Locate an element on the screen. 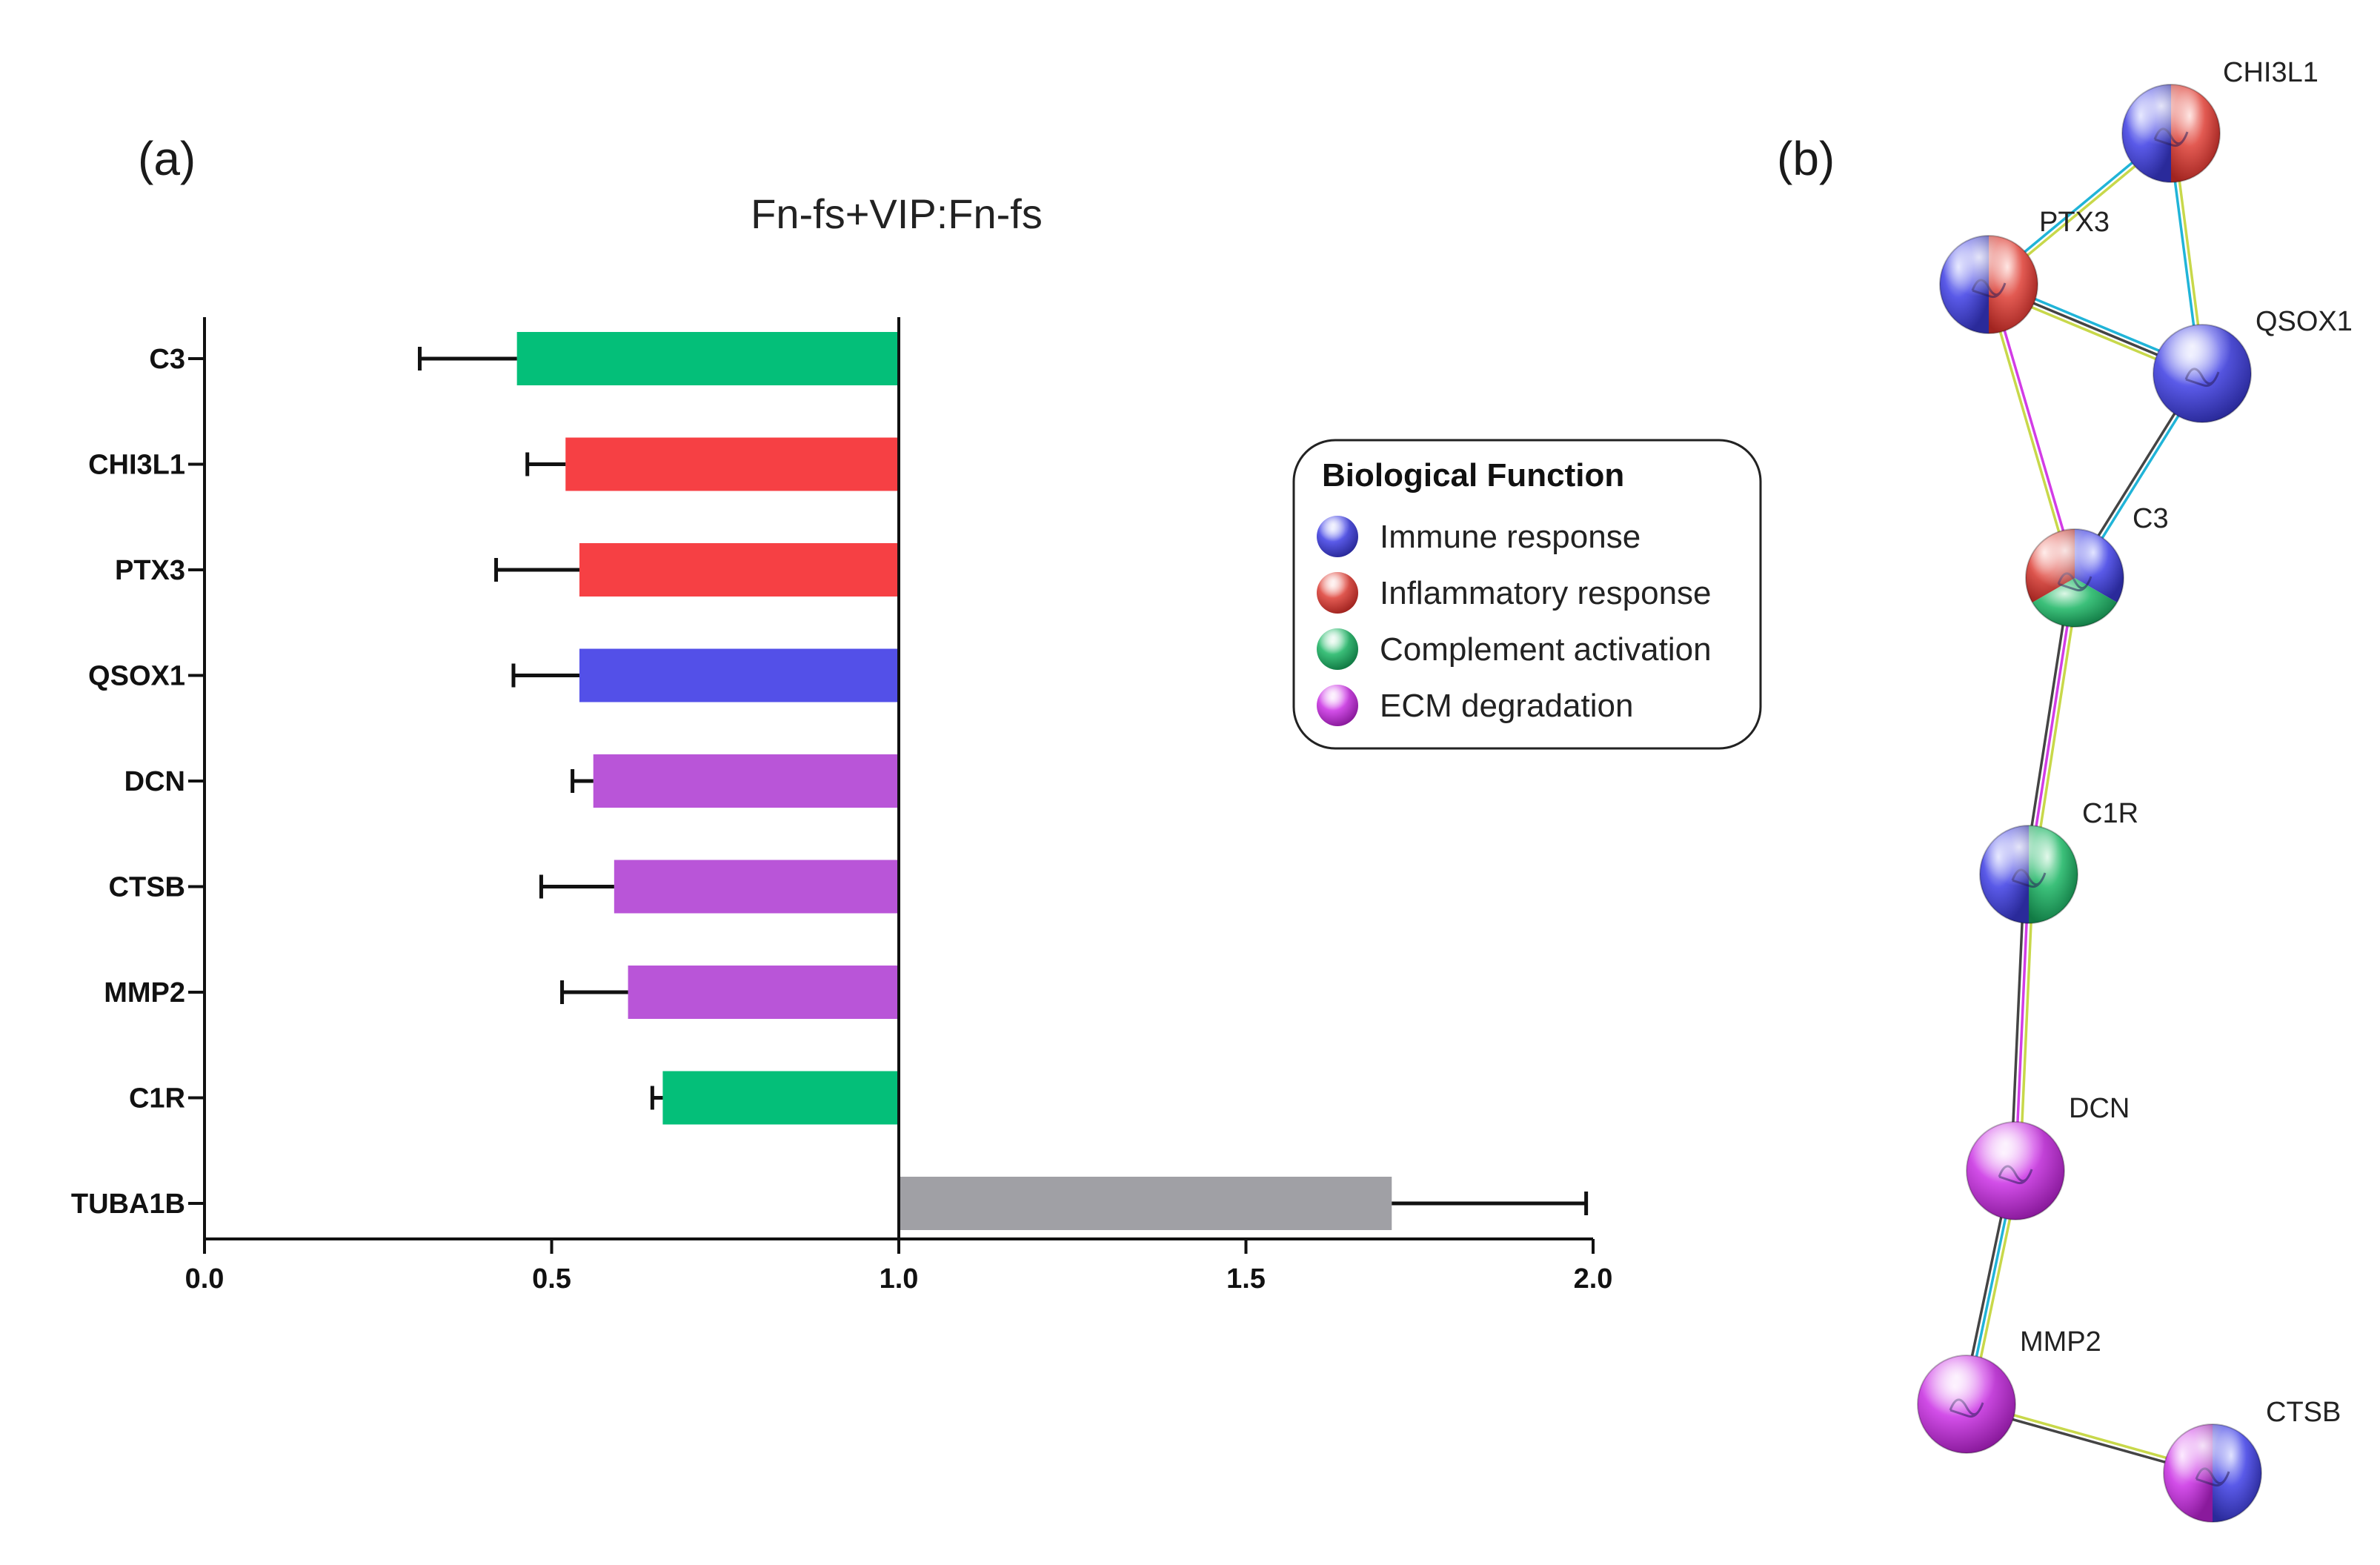 The image size is (2380, 1565). category-label-chi3l1: CHI3L1 is located at coordinates (136, 465).